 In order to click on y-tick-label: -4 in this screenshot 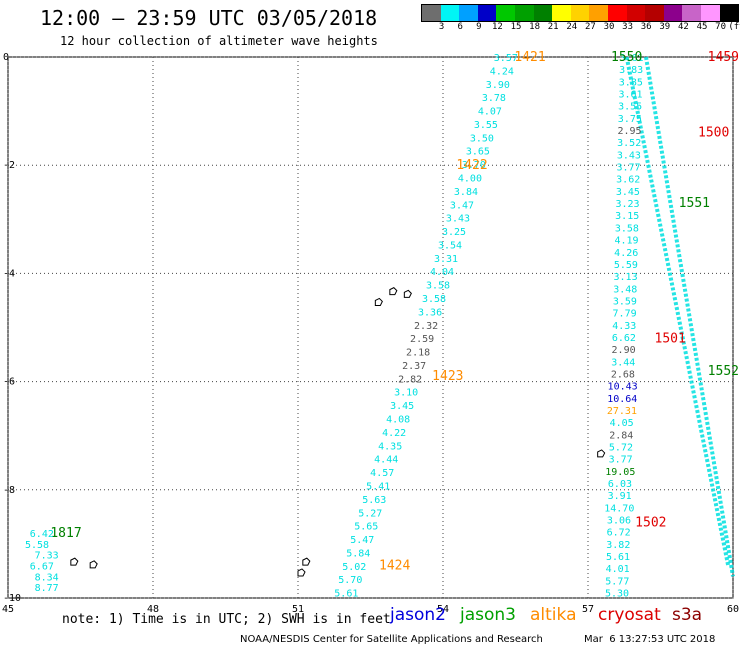, I will do `click(9, 273)`.